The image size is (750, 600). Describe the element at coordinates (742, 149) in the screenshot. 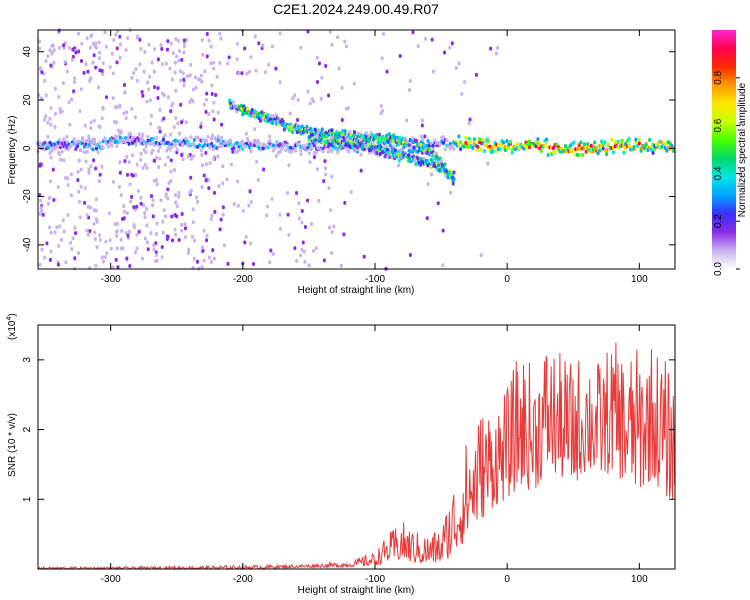

I see `colorbar-label: Normalized spectral amplitude` at that location.